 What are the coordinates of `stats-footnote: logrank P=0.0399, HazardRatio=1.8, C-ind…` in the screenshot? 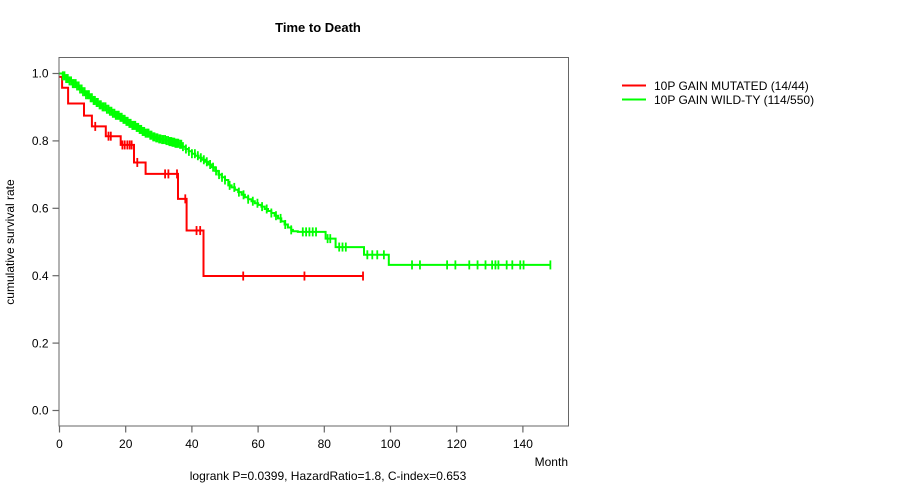 It's located at (328, 476).